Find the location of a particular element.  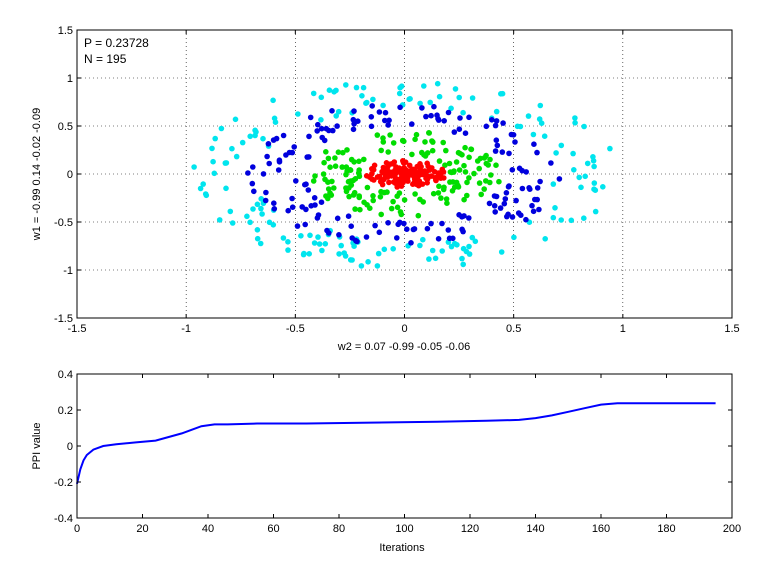

ppi-xtick-label: 100 is located at coordinates (404, 529).